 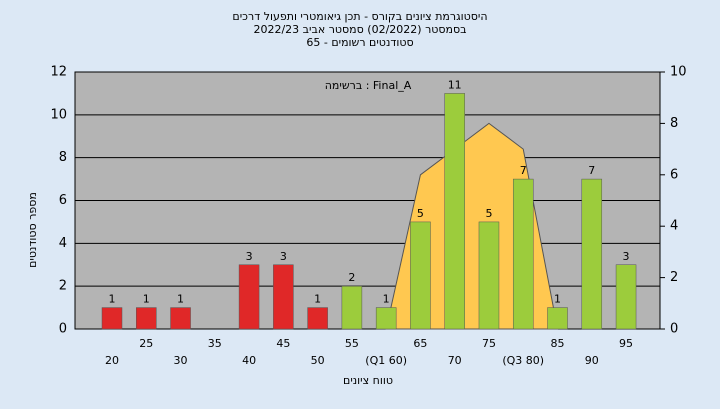 What do you see at coordinates (674, 329) in the screenshot?
I see `y2-tick-label: 0` at bounding box center [674, 329].